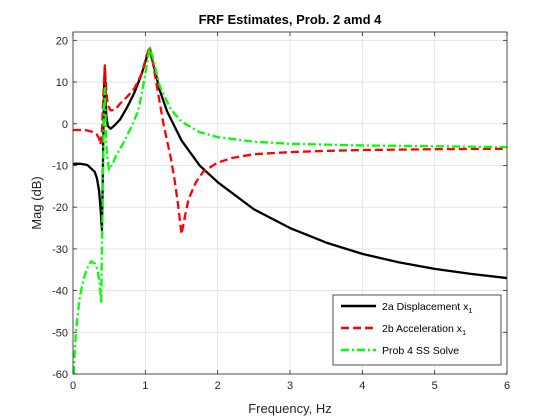 The height and width of the screenshot is (420, 560). I want to click on y-tick-label: -30, so click(60, 250).